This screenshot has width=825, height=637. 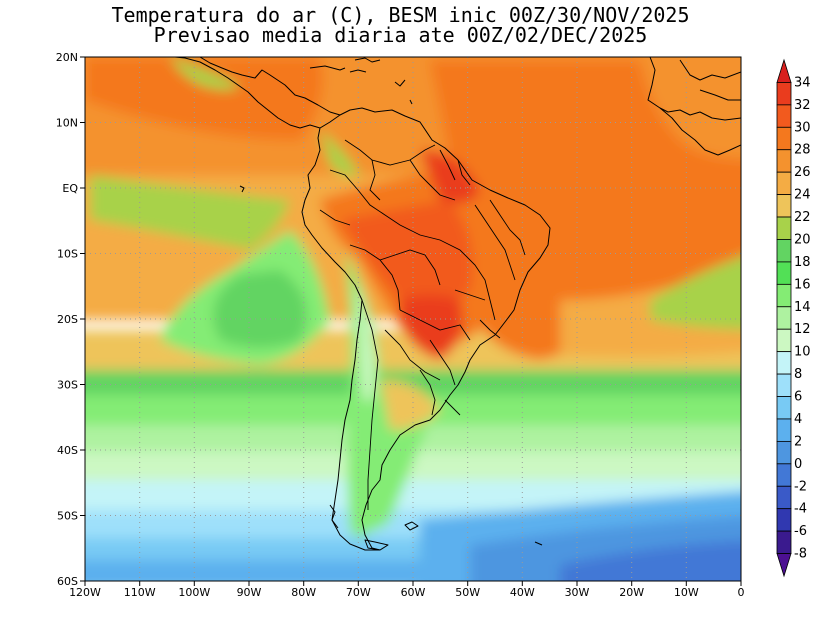 I want to click on colorbar-label: 8, so click(x=798, y=374).